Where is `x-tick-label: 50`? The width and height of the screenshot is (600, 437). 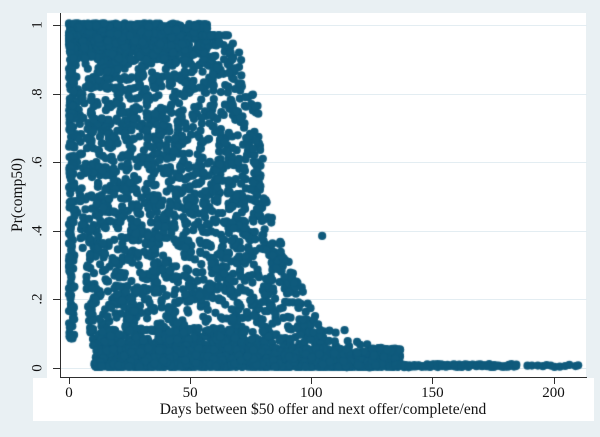
x-tick-label: 50 is located at coordinates (190, 393).